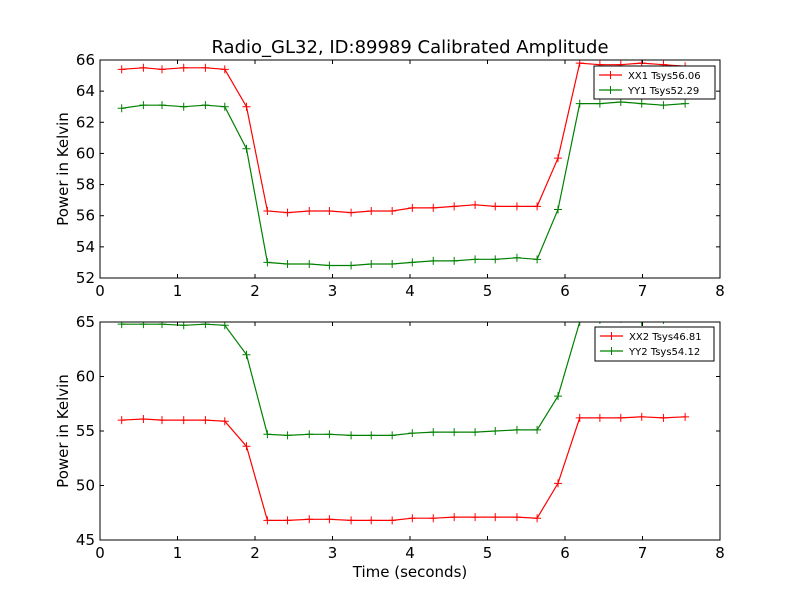 This screenshot has width=800, height=600. I want to click on x-tick-label: 0, so click(100, 553).